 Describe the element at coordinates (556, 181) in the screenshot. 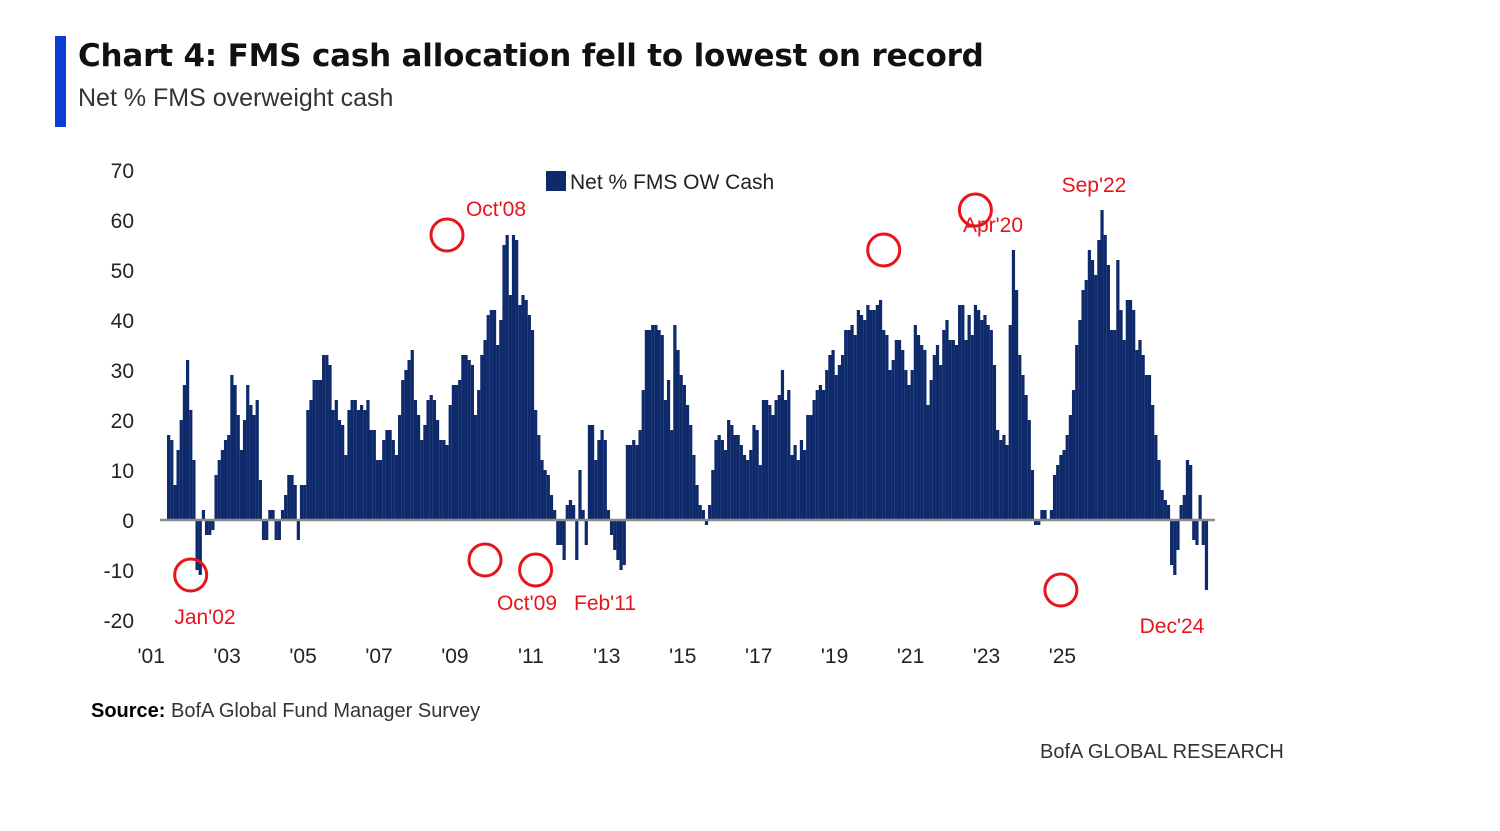

I see `legend-swatch` at that location.